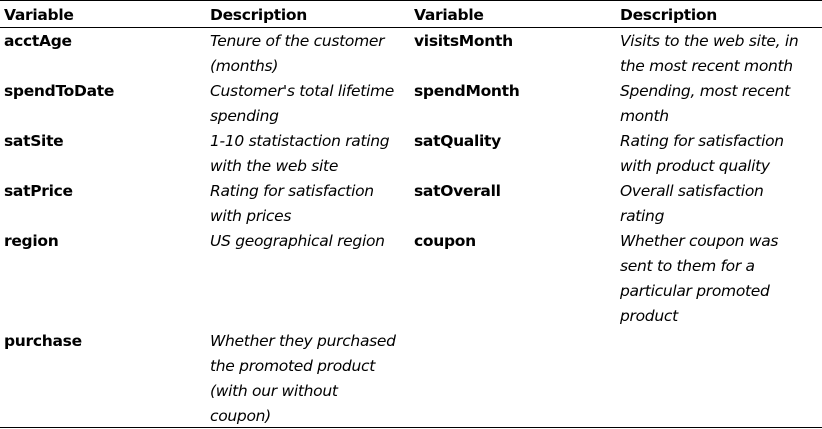 The image size is (822, 429). I want to click on variable-name: region, so click(31, 241).